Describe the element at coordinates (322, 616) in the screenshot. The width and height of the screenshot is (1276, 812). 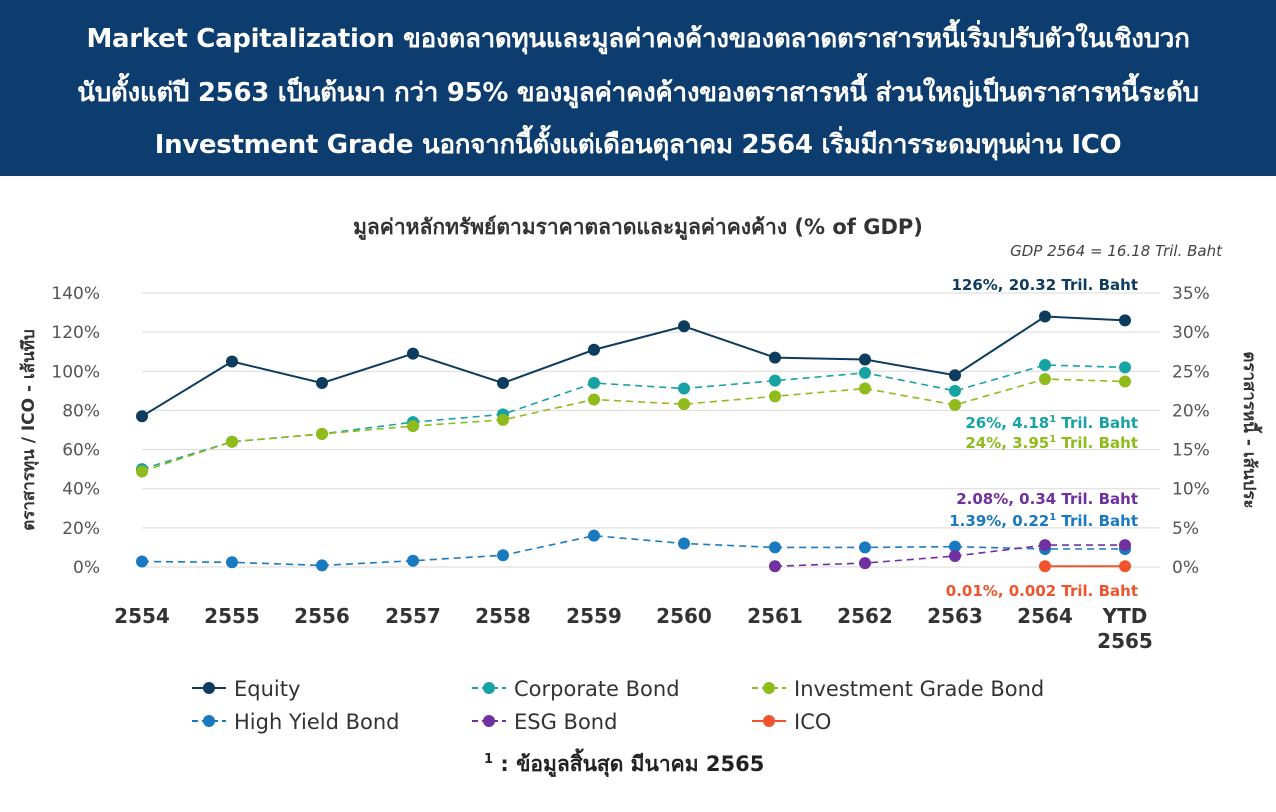
I see `x-tick-label: 2556` at that location.